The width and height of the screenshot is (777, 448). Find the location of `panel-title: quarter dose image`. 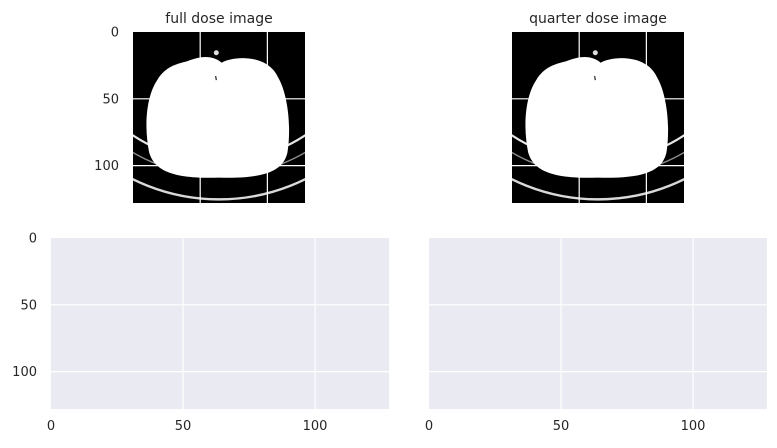

panel-title: quarter dose image is located at coordinates (598, 19).